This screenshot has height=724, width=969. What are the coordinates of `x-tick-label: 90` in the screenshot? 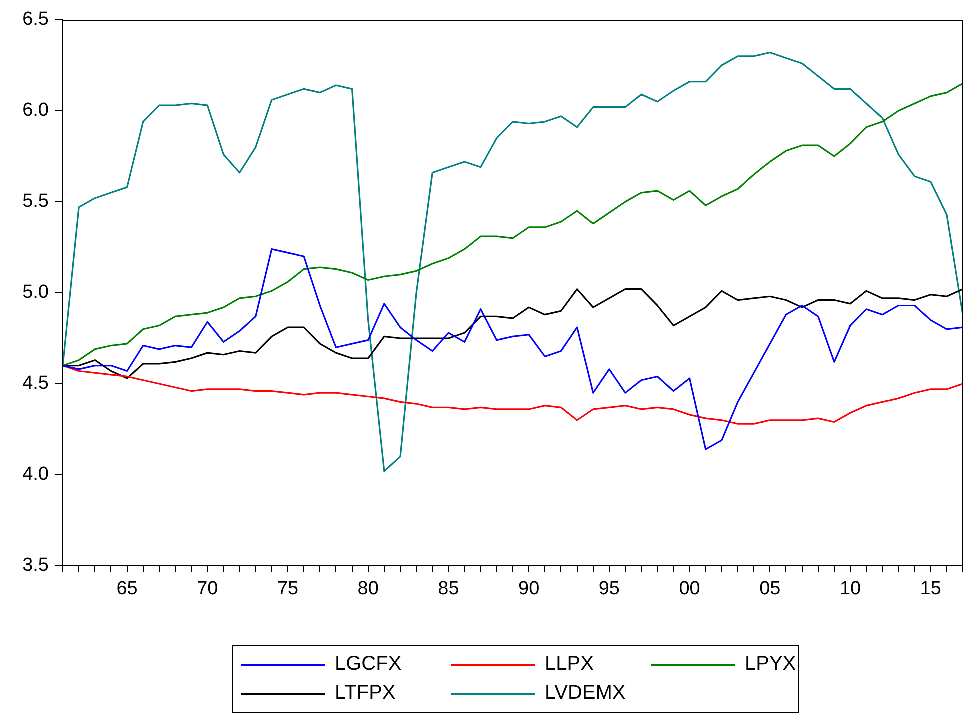 It's located at (529, 589).